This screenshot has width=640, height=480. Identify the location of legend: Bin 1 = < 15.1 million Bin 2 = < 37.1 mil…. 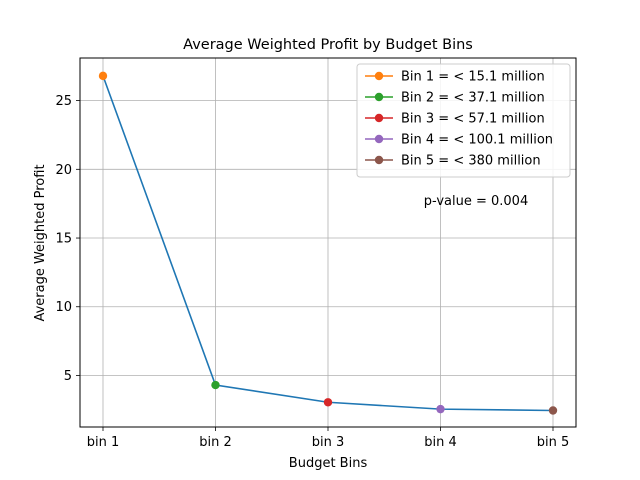
(463, 120).